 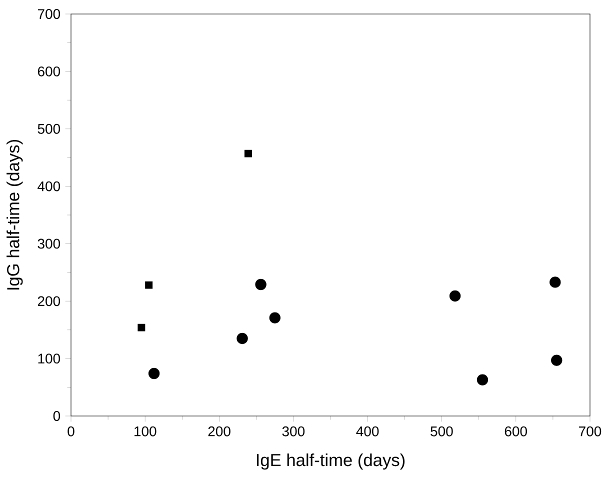 What do you see at coordinates (49, 301) in the screenshot?
I see `y-tick-label: 200` at bounding box center [49, 301].